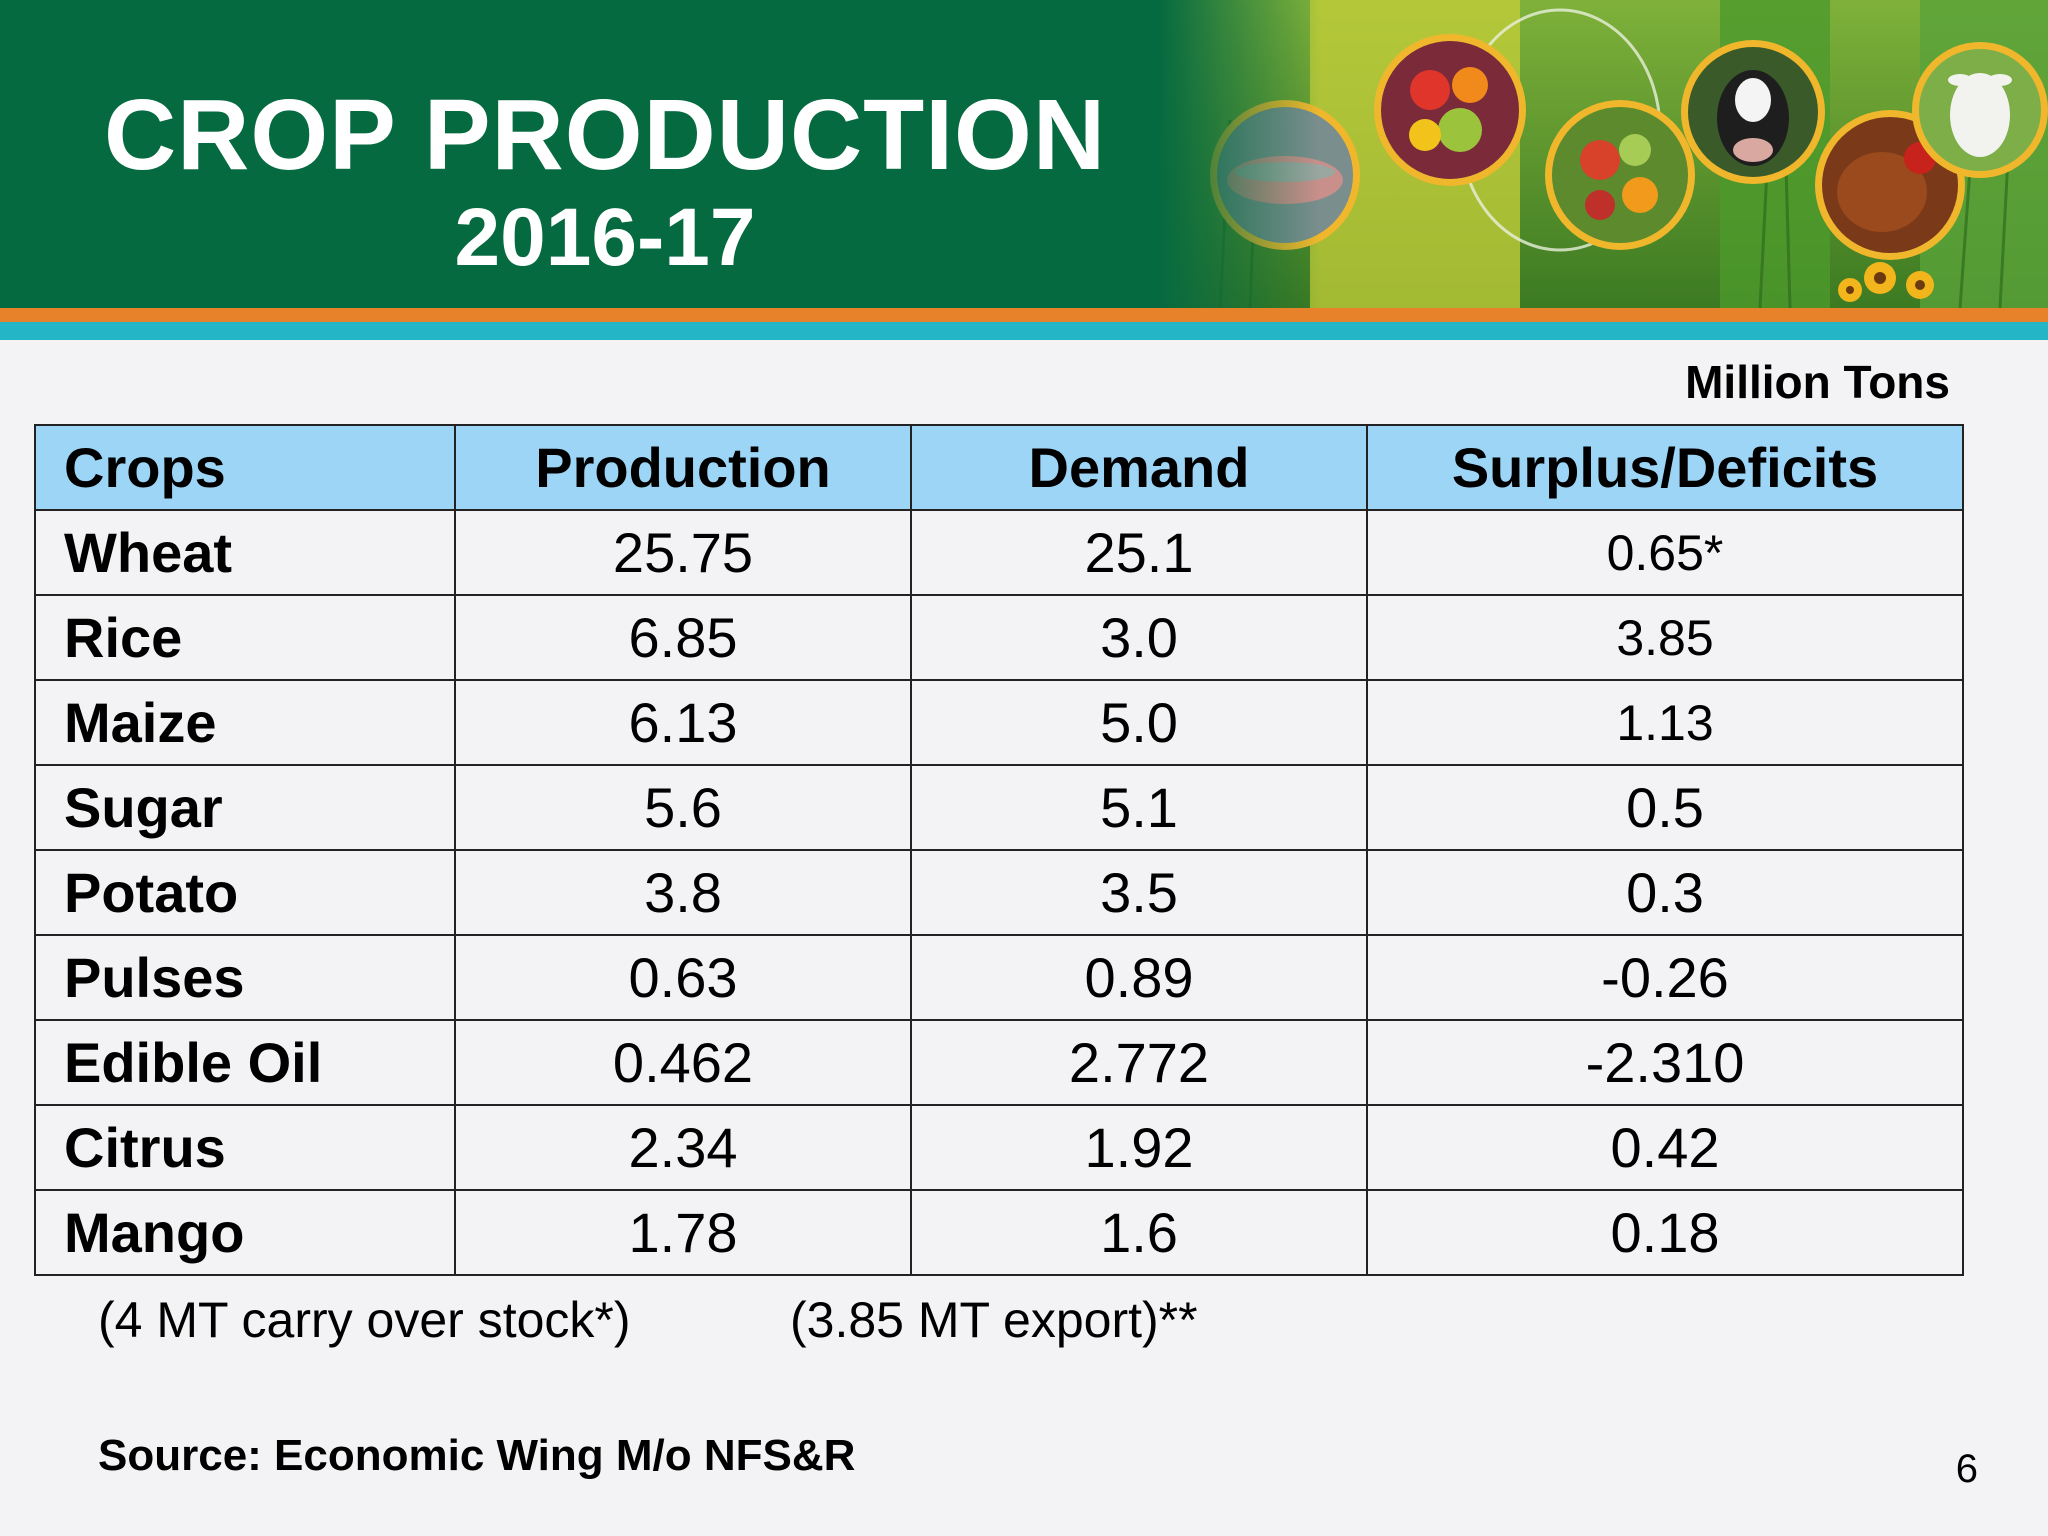 This screenshot has height=1536, width=2048. I want to click on agriculture-collage-image, so click(1604, 154).